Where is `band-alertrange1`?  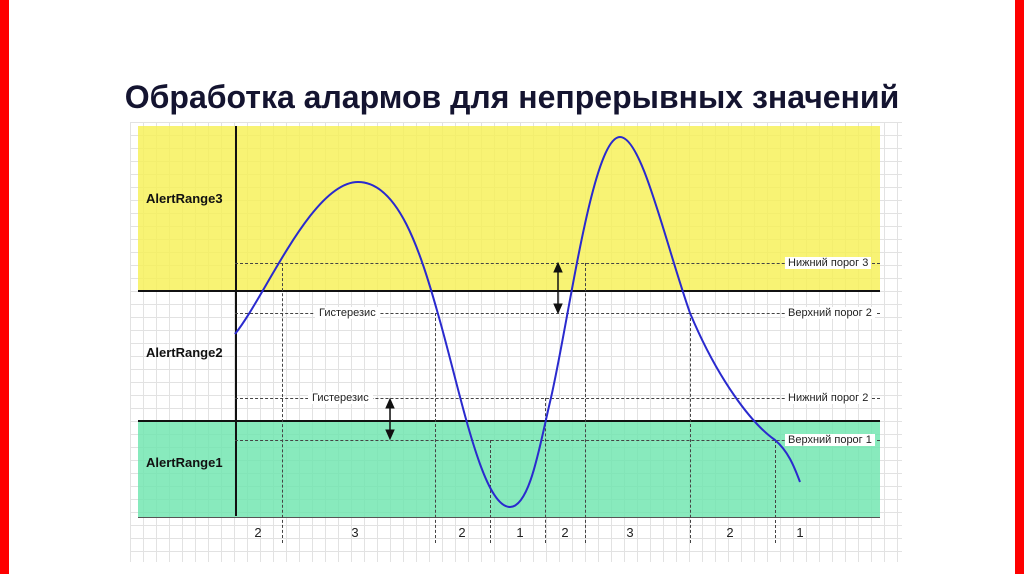 band-alertrange1 is located at coordinates (509, 469).